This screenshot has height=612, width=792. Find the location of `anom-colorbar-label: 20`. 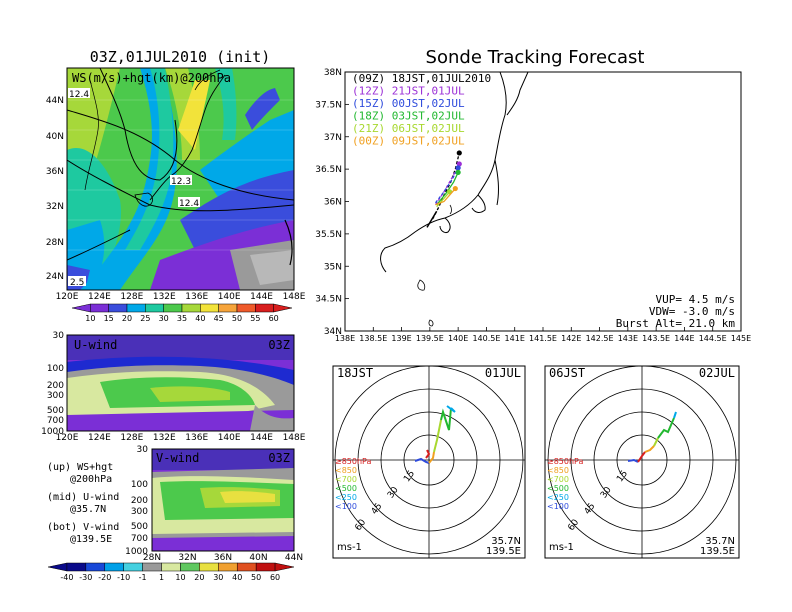

anom-colorbar-label: 20 is located at coordinates (199, 577).